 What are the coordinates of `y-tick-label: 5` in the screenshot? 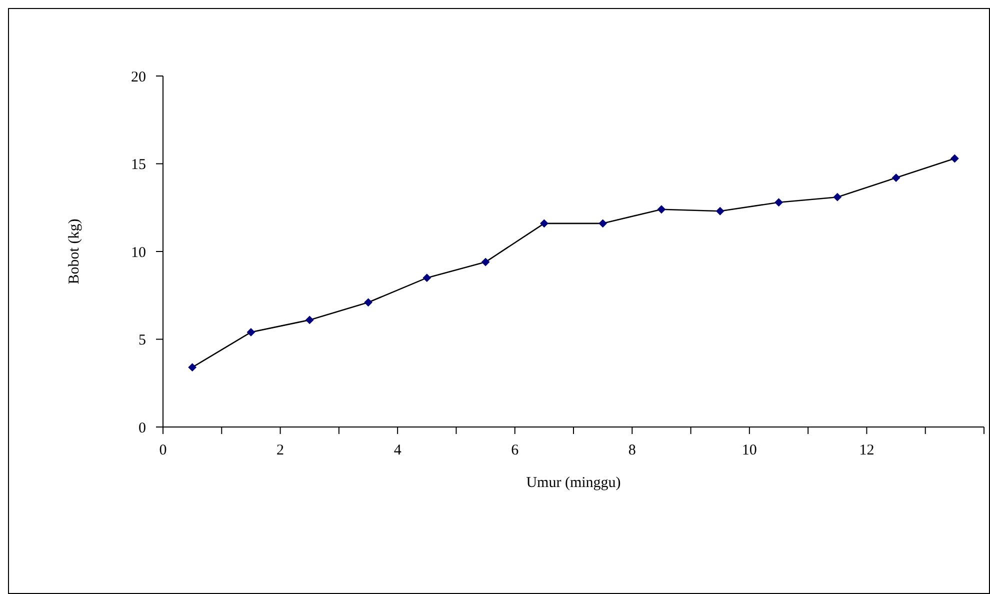 It's located at (142, 340).